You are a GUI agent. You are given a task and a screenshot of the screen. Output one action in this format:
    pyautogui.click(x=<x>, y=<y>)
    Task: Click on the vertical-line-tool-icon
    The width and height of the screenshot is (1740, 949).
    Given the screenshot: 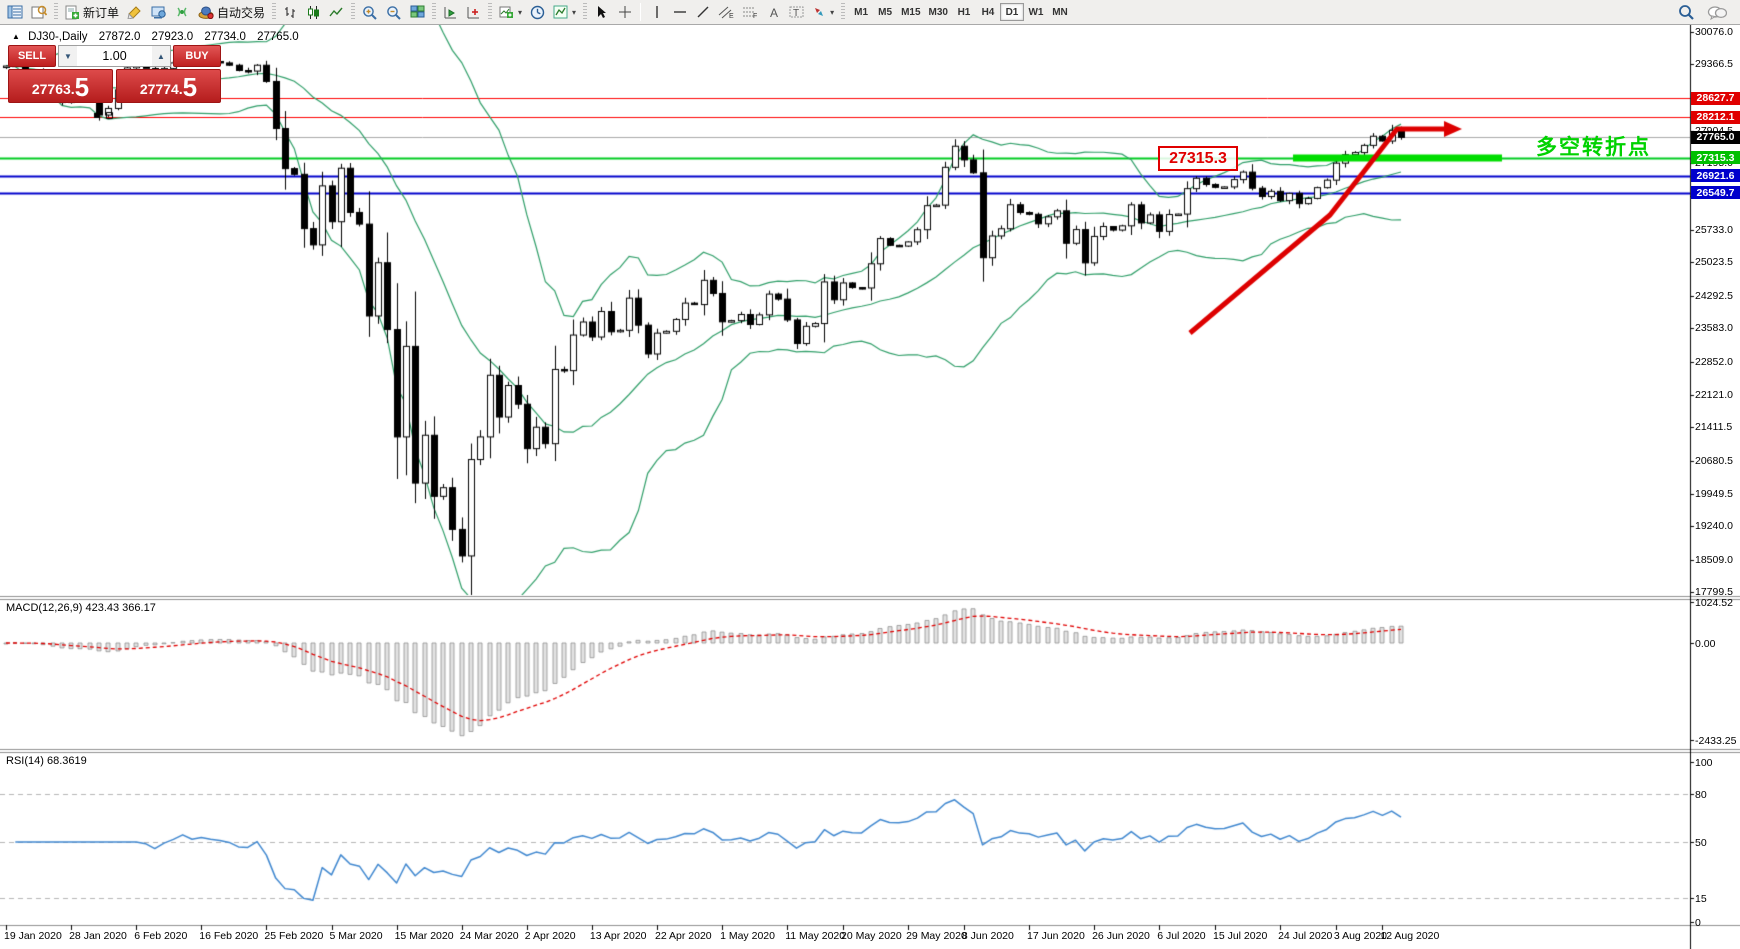 What is the action you would take?
    pyautogui.click(x=656, y=12)
    